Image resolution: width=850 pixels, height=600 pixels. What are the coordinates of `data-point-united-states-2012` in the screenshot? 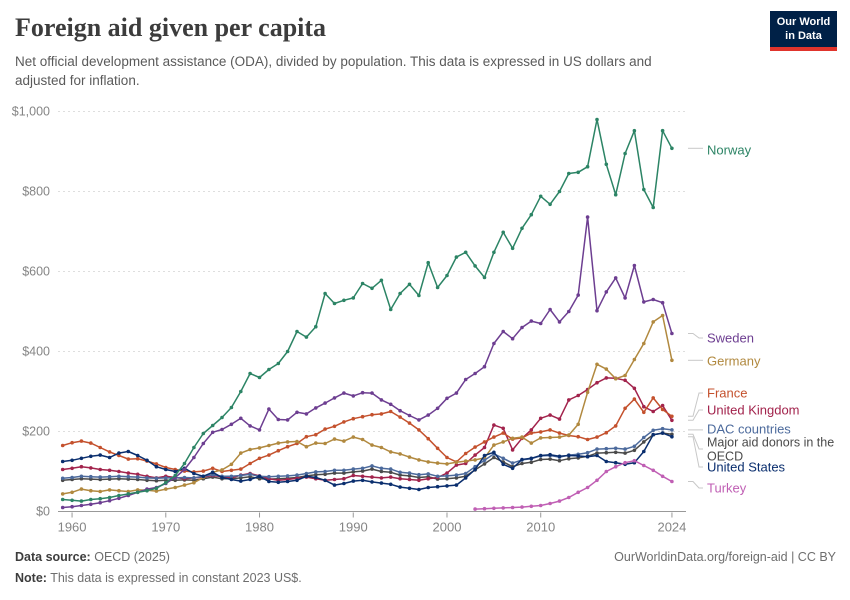 It's located at (559, 456).